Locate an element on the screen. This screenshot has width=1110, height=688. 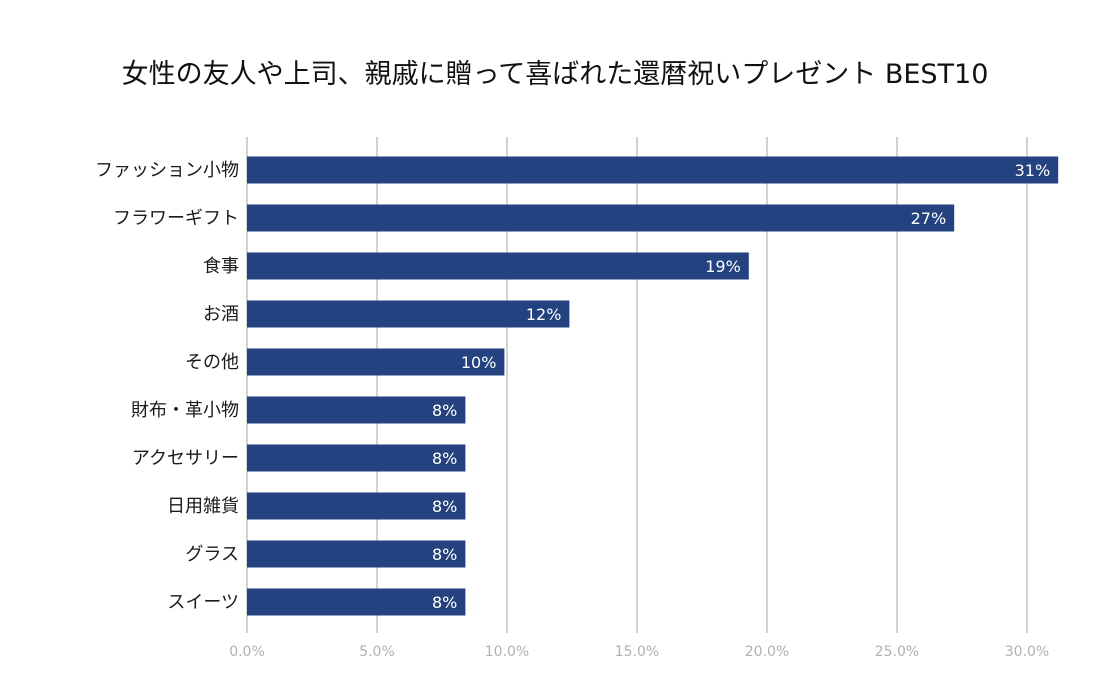
category-label: グラス is located at coordinates (212, 554).